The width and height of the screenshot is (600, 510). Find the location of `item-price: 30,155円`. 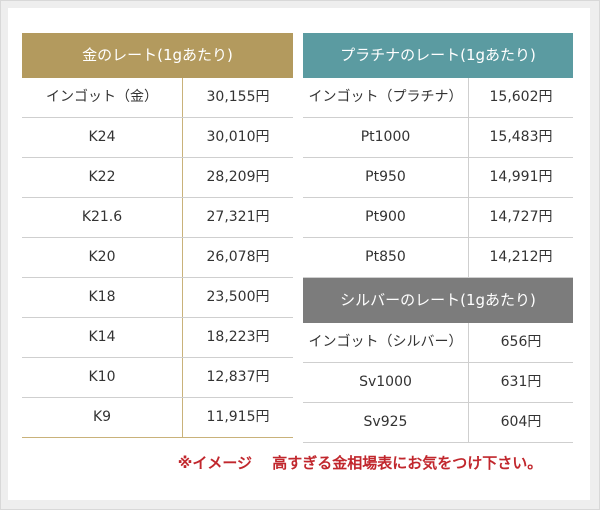

item-price: 30,155円 is located at coordinates (237, 97).